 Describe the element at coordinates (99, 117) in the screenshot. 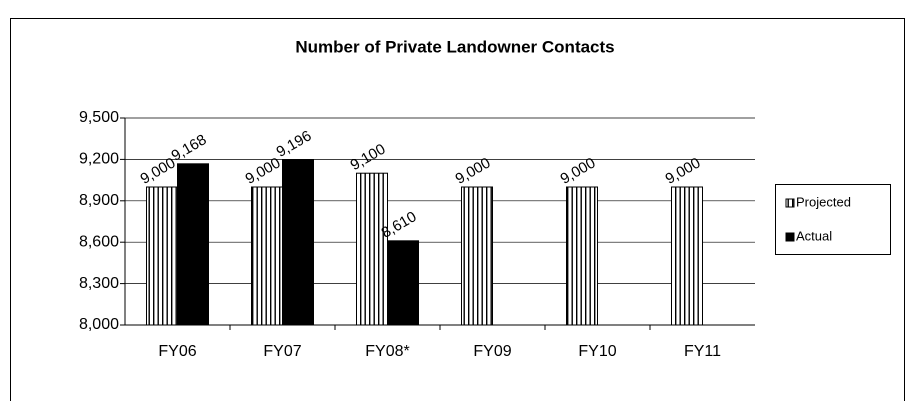

I see `y-tick-label: 9,500` at that location.